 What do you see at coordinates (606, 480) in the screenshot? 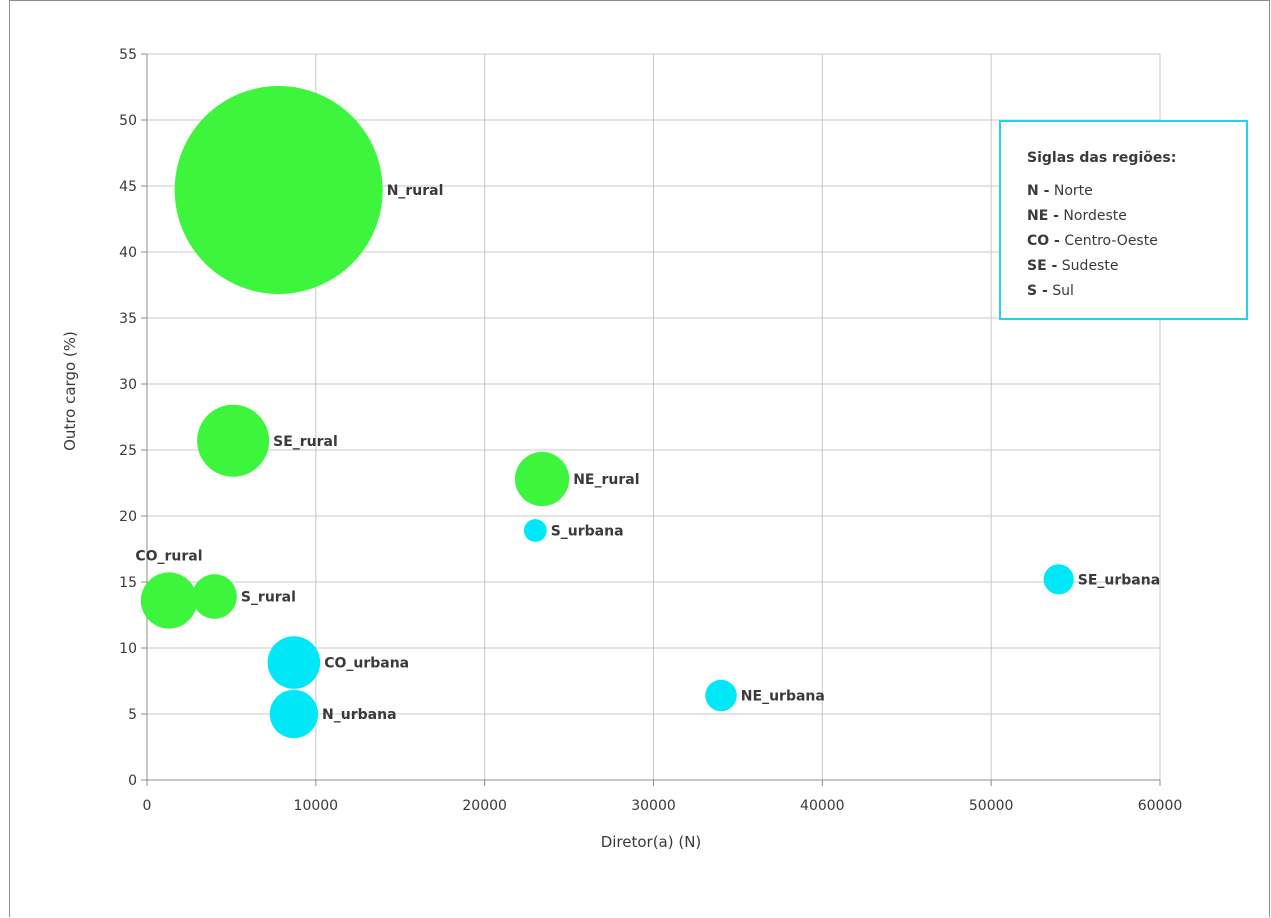
I see `bubble-label: NE_rural` at bounding box center [606, 480].